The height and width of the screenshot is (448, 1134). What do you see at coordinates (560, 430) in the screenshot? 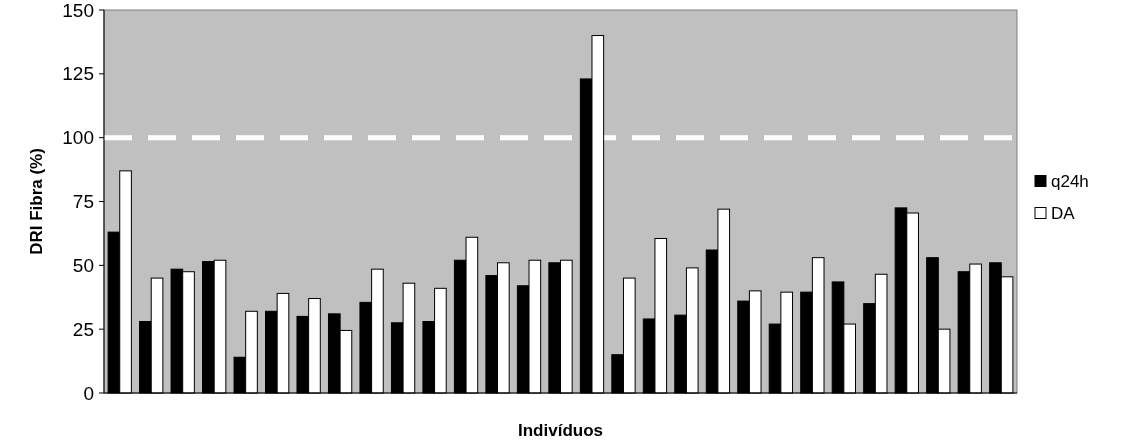
I see `x-axis-title: Indivíduos` at bounding box center [560, 430].